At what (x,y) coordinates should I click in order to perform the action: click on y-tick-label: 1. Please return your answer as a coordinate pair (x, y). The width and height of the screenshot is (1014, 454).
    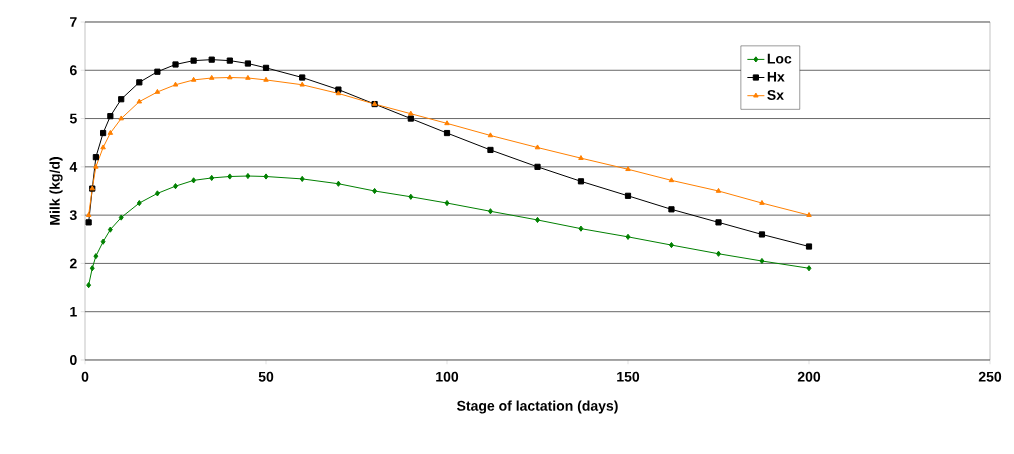
    Looking at the image, I should click on (73, 311).